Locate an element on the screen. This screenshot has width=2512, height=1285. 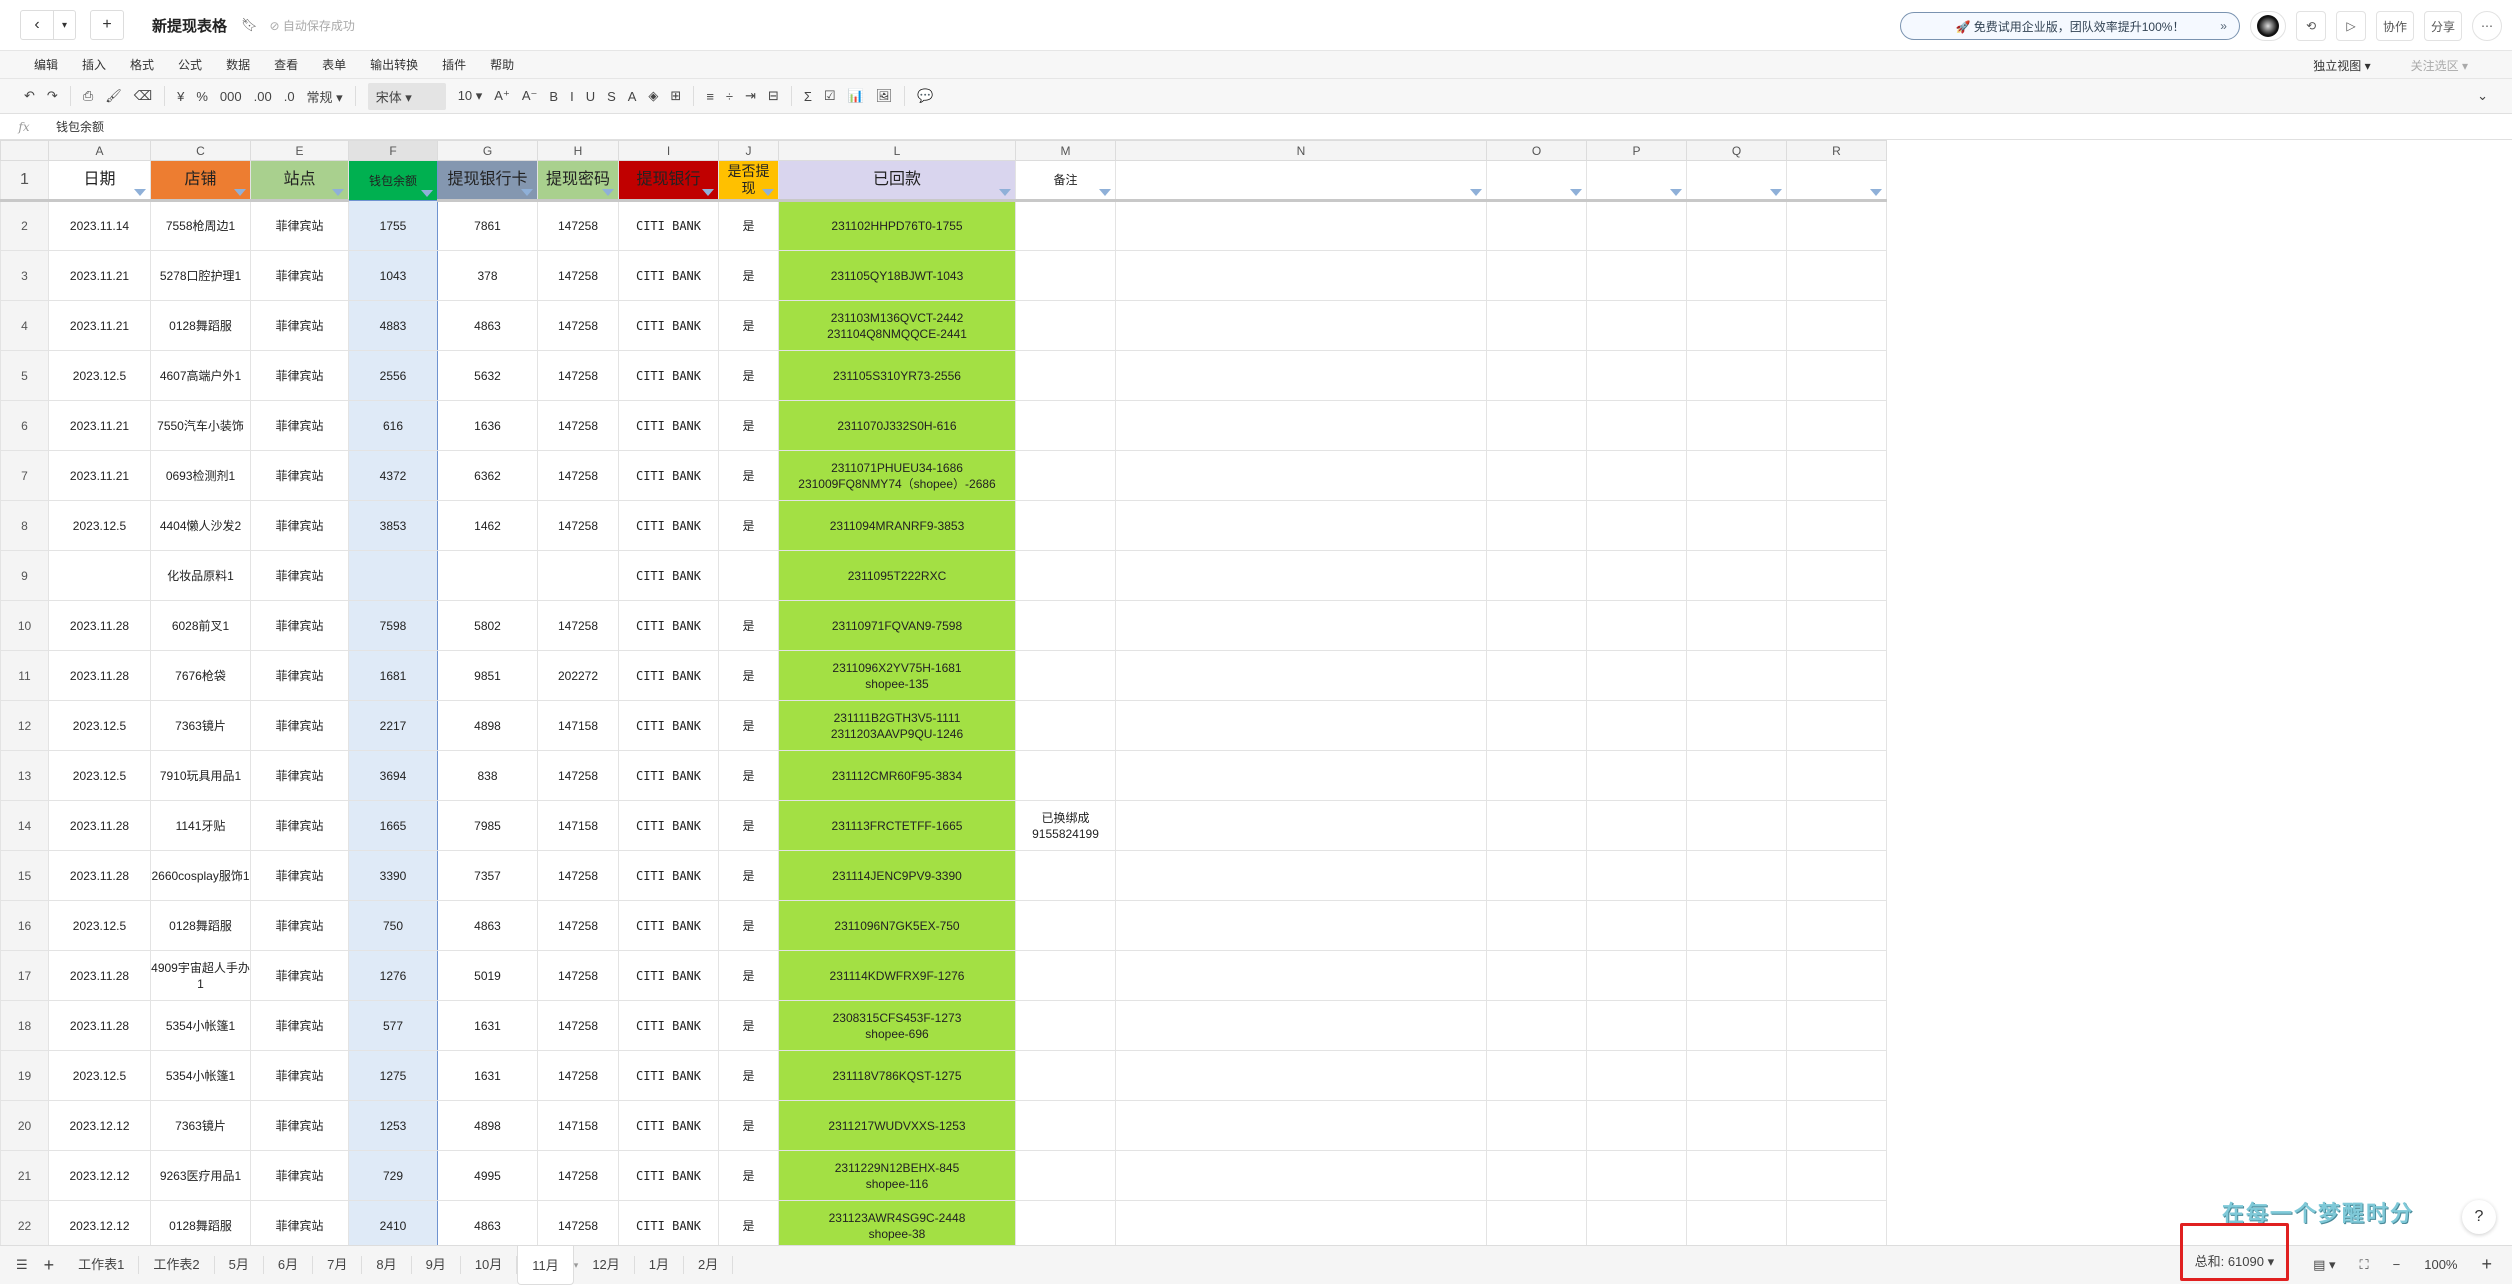
cell-G: 1631 is located at coordinates (487, 1075).